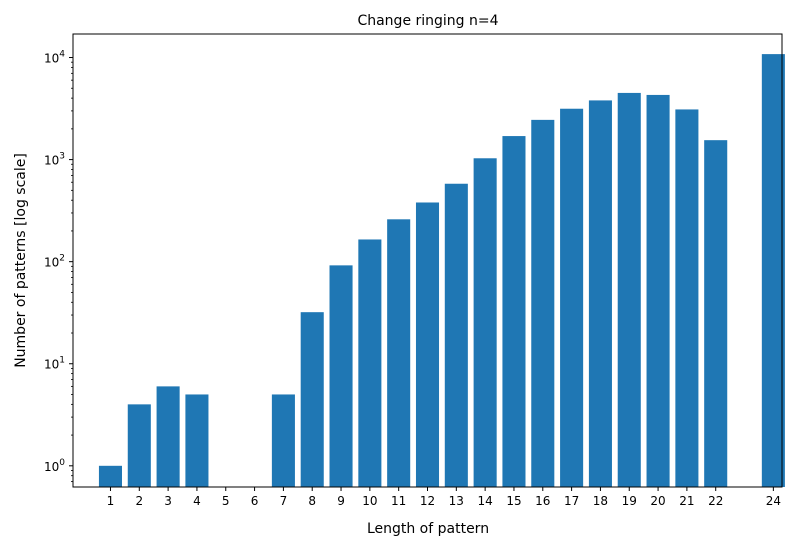  What do you see at coordinates (197, 501) in the screenshot?
I see `x-tick-label: 4` at bounding box center [197, 501].